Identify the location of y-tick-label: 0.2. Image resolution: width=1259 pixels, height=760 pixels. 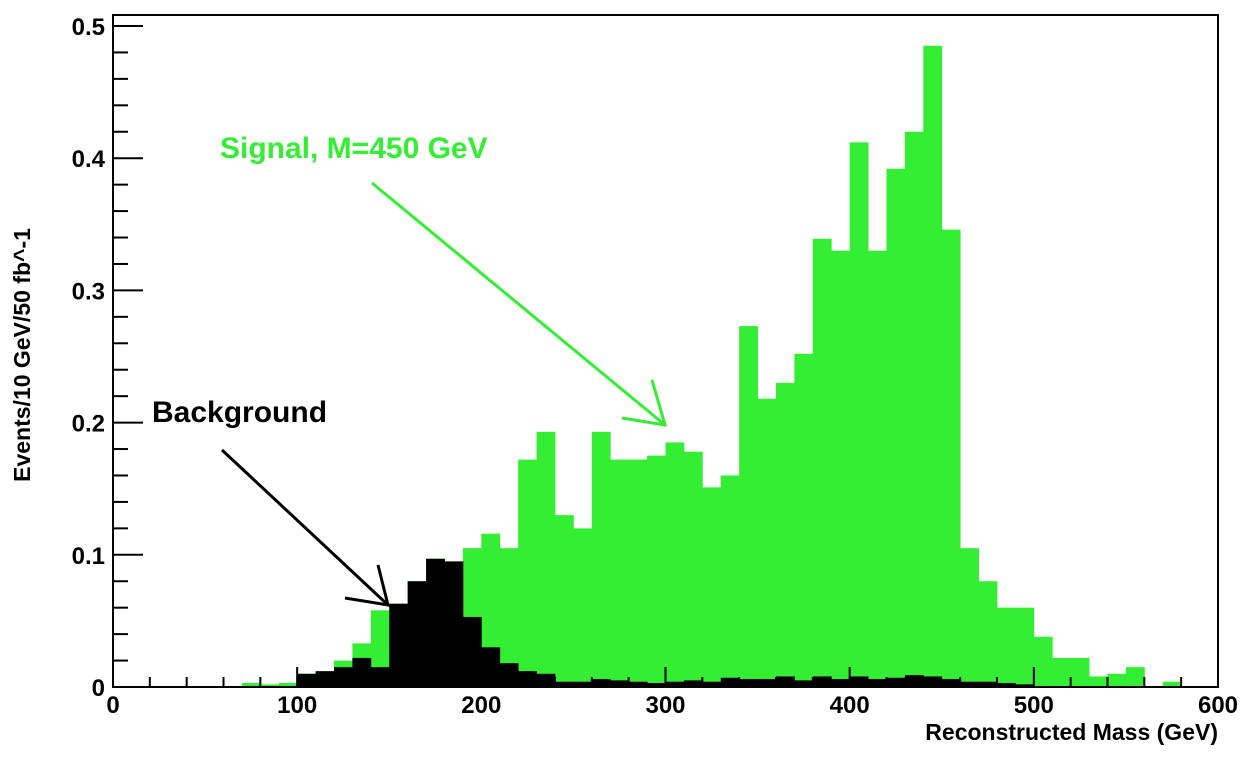
(88, 424).